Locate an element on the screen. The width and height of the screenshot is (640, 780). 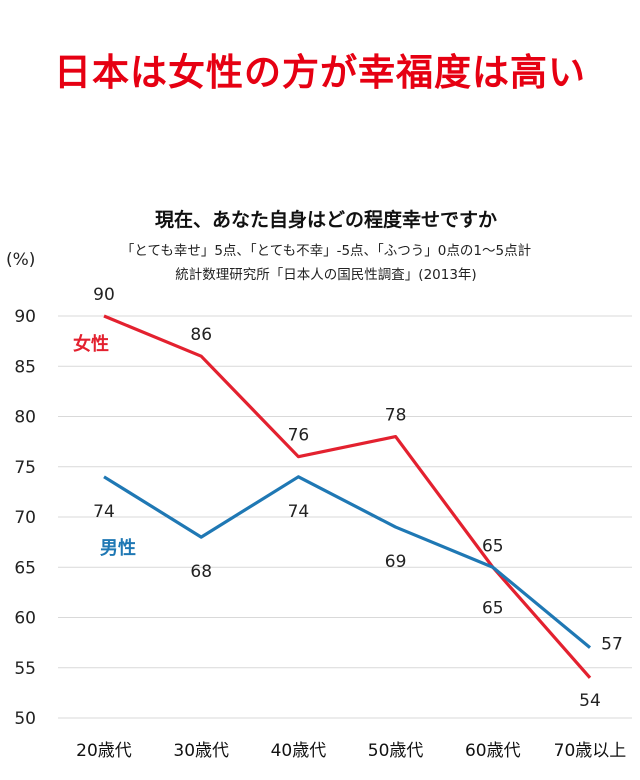
x-tick-label: 50歳代 is located at coordinates (396, 751).